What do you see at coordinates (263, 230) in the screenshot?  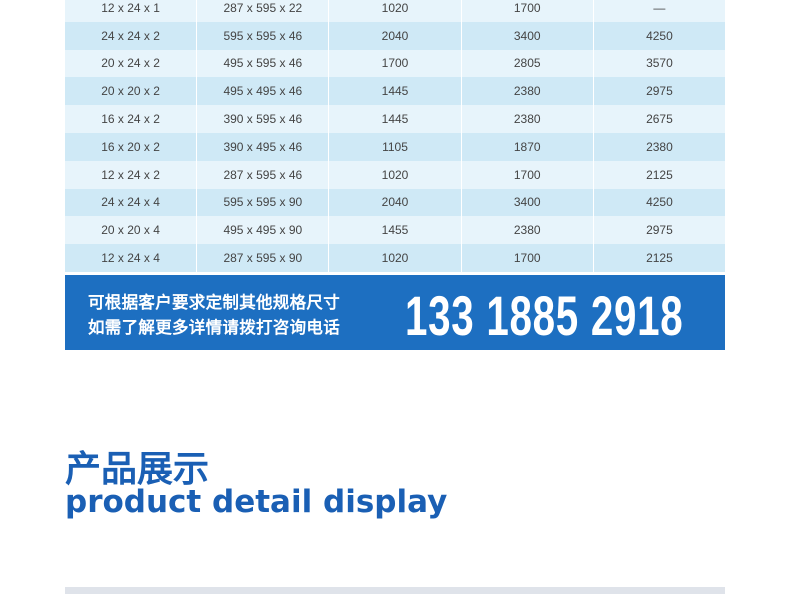 I see `table-cell: 495 x 495 x 90` at bounding box center [263, 230].